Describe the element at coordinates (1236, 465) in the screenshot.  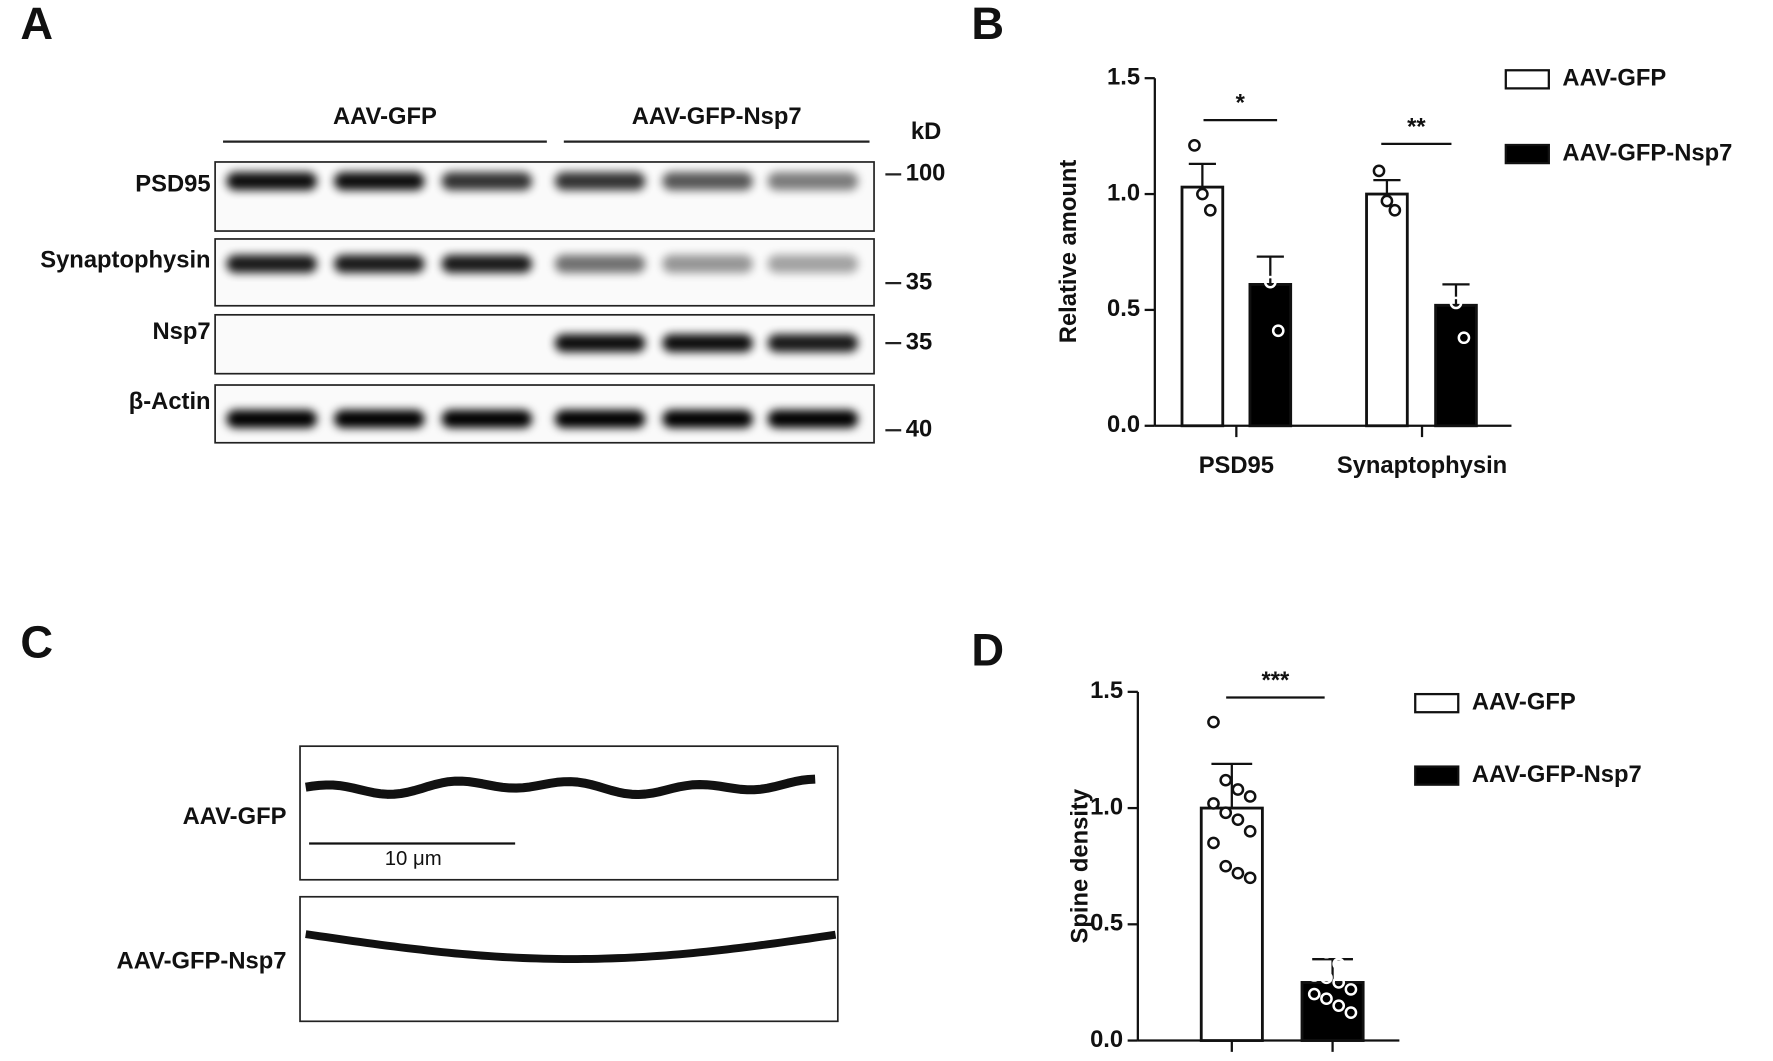
I see `x-tick-label: PSD95` at that location.